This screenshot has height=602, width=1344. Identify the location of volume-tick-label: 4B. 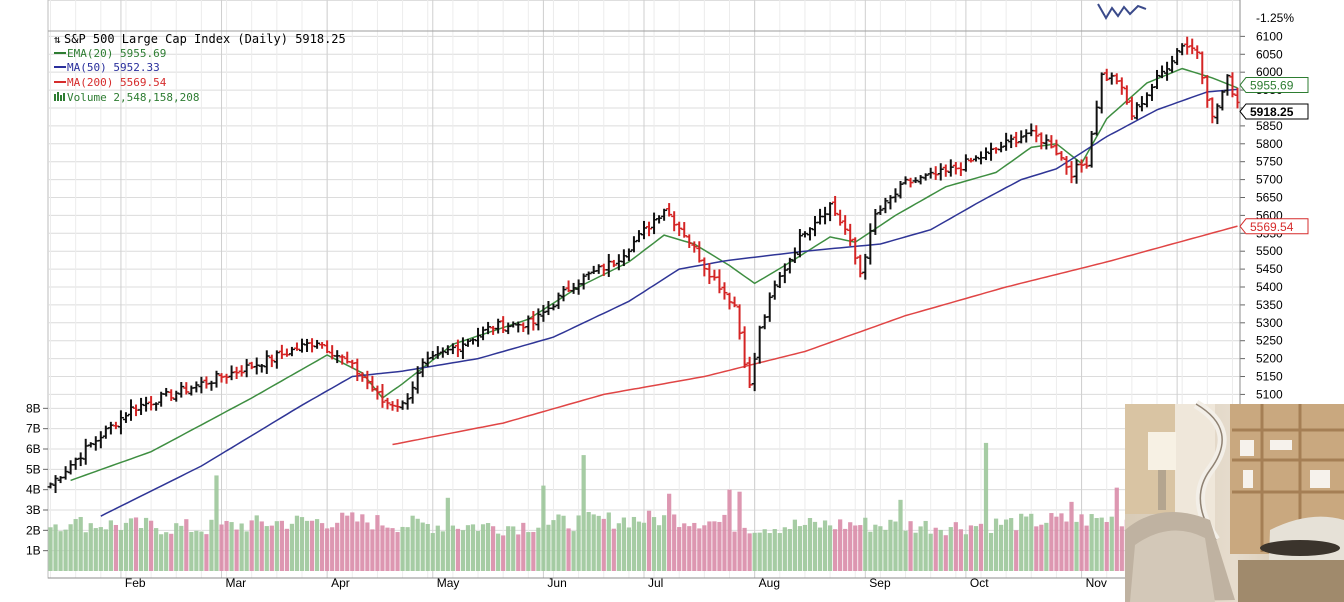
(33, 490).